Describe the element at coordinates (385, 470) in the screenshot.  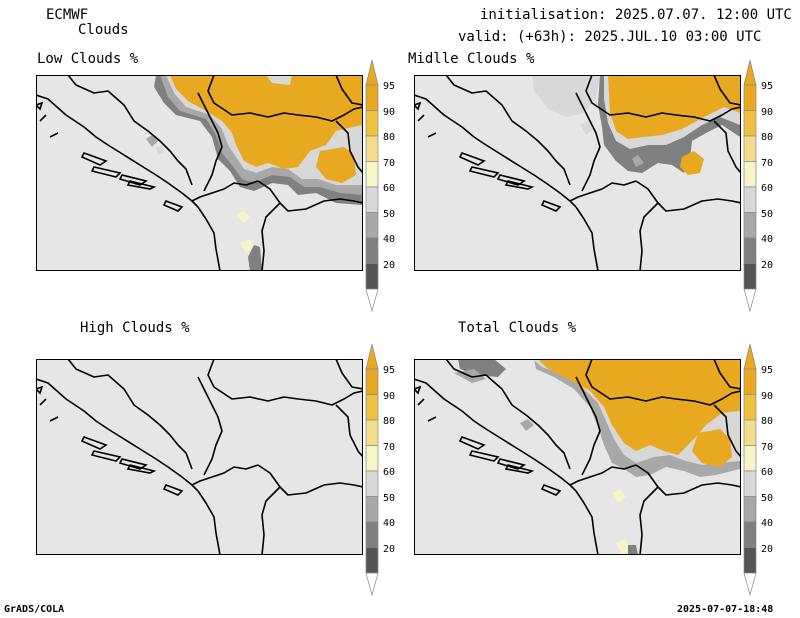
I see `colorbar-high: 95 90 80 70 60 50 40 20` at that location.